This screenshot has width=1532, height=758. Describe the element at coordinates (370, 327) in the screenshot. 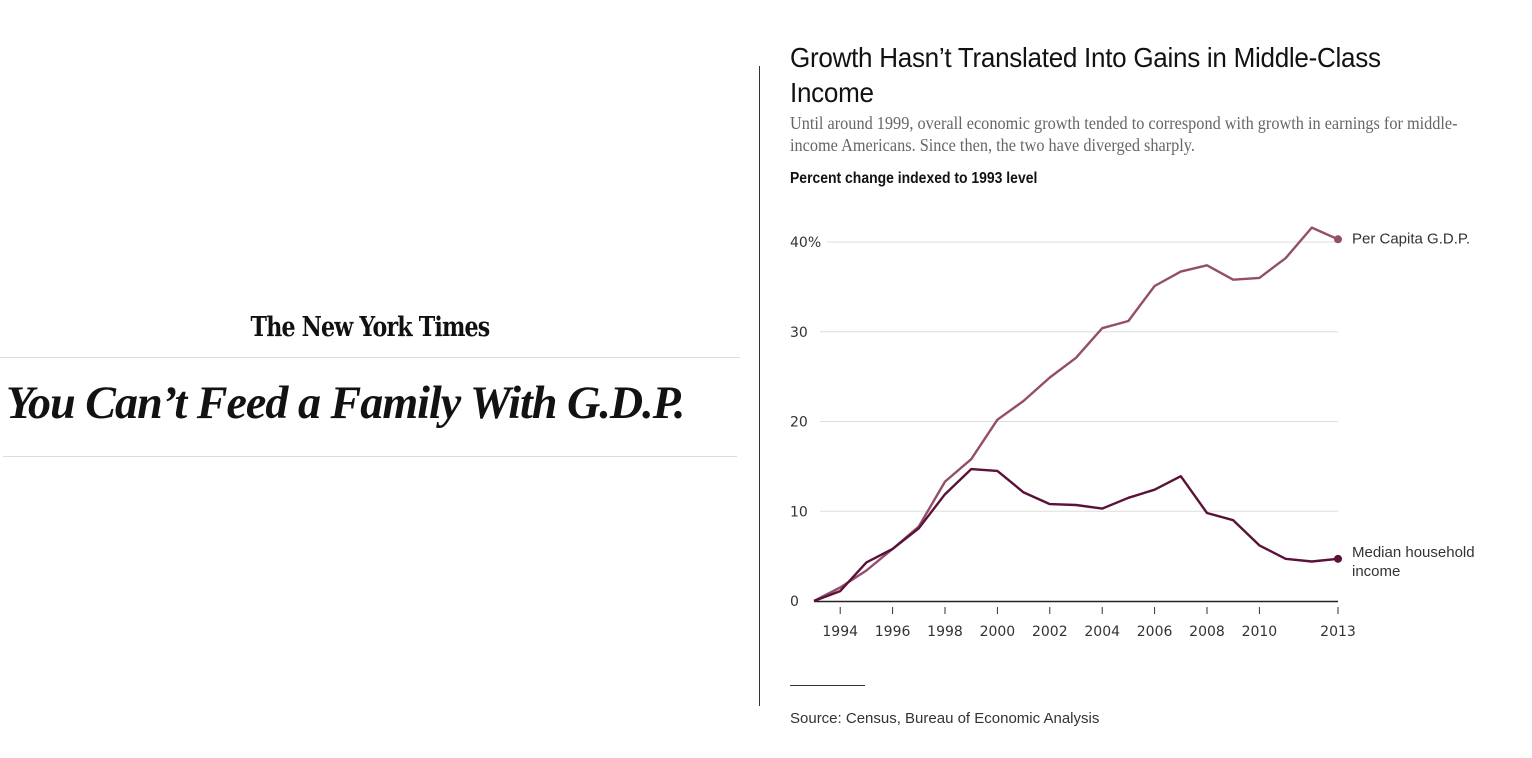

I see `nyt-logo: The New York Times` at that location.